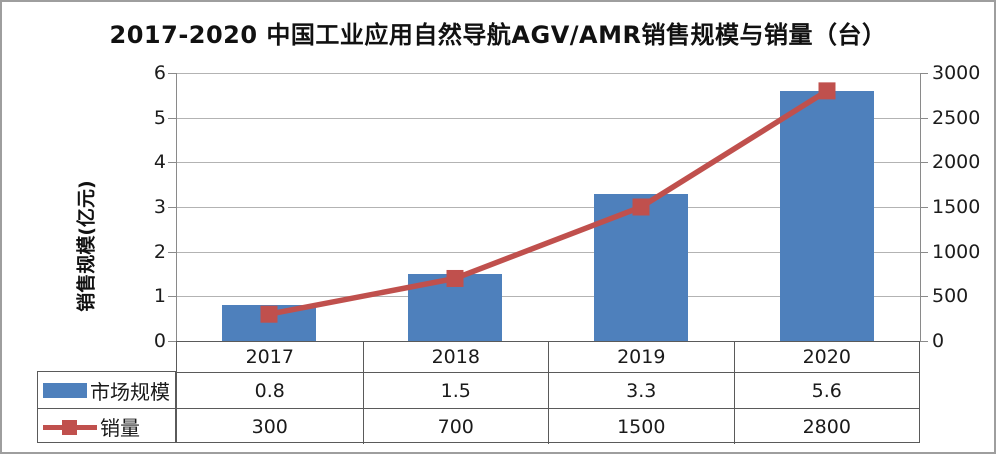  I want to click on value-cell-1-0: 300, so click(270, 426).